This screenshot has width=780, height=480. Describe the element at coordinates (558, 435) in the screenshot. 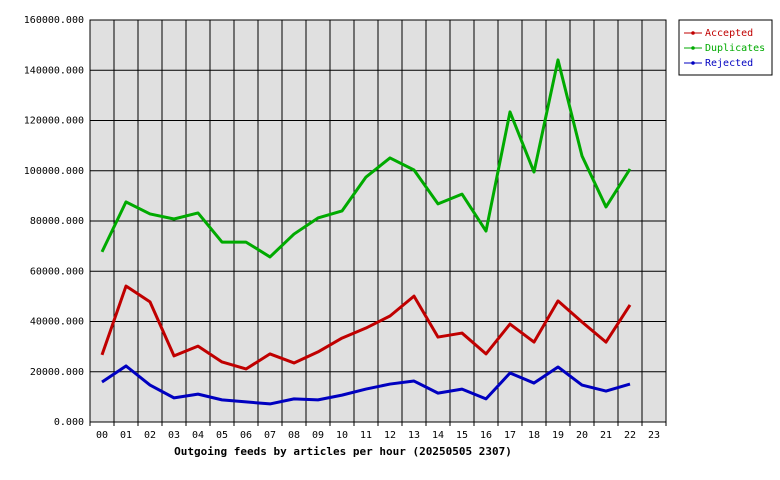

I see `x-tick-label: 19` at that location.